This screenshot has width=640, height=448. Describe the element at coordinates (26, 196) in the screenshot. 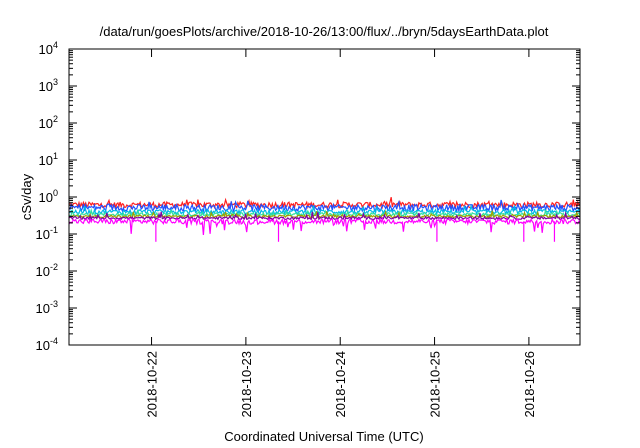

I see `y-axis-label: cSv/day` at that location.